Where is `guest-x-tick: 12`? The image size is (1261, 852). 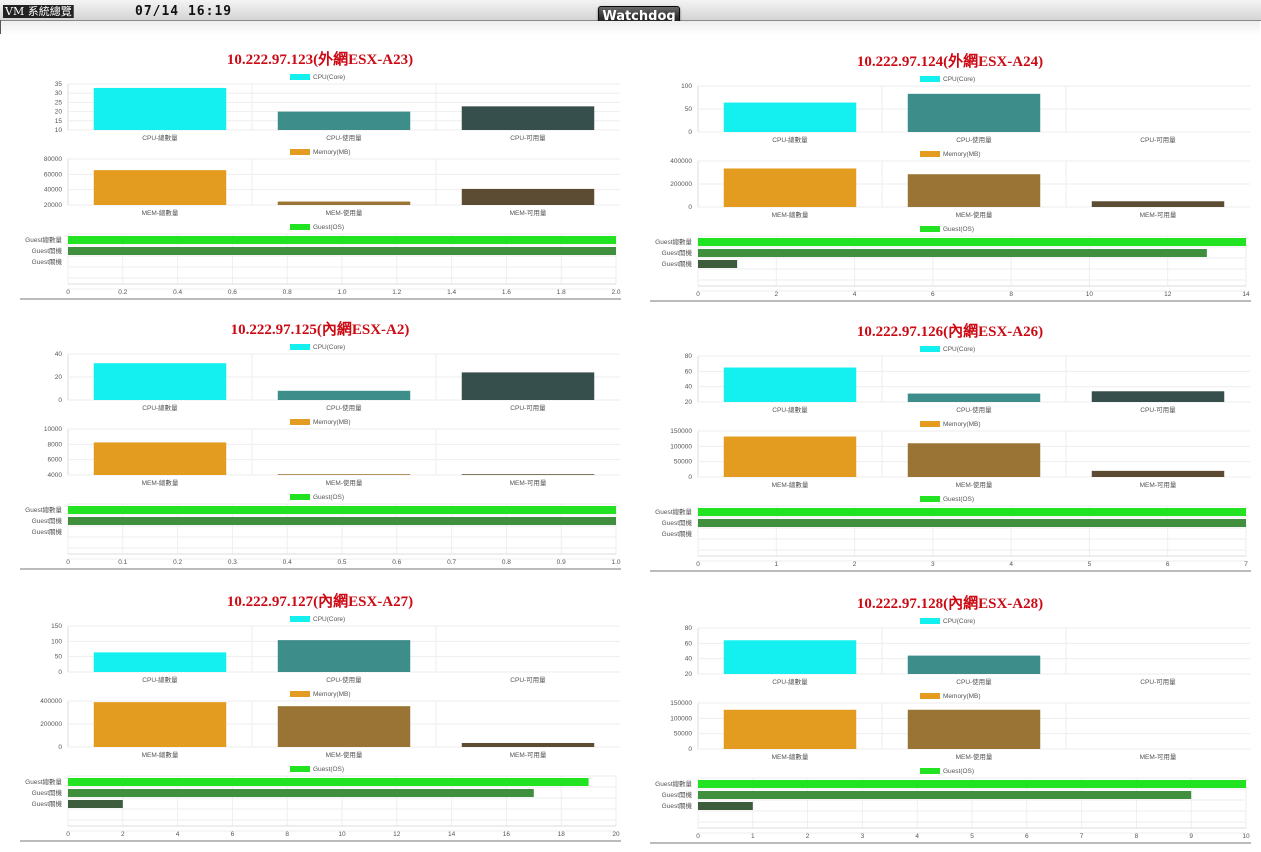
guest-x-tick: 12 is located at coordinates (1168, 294).